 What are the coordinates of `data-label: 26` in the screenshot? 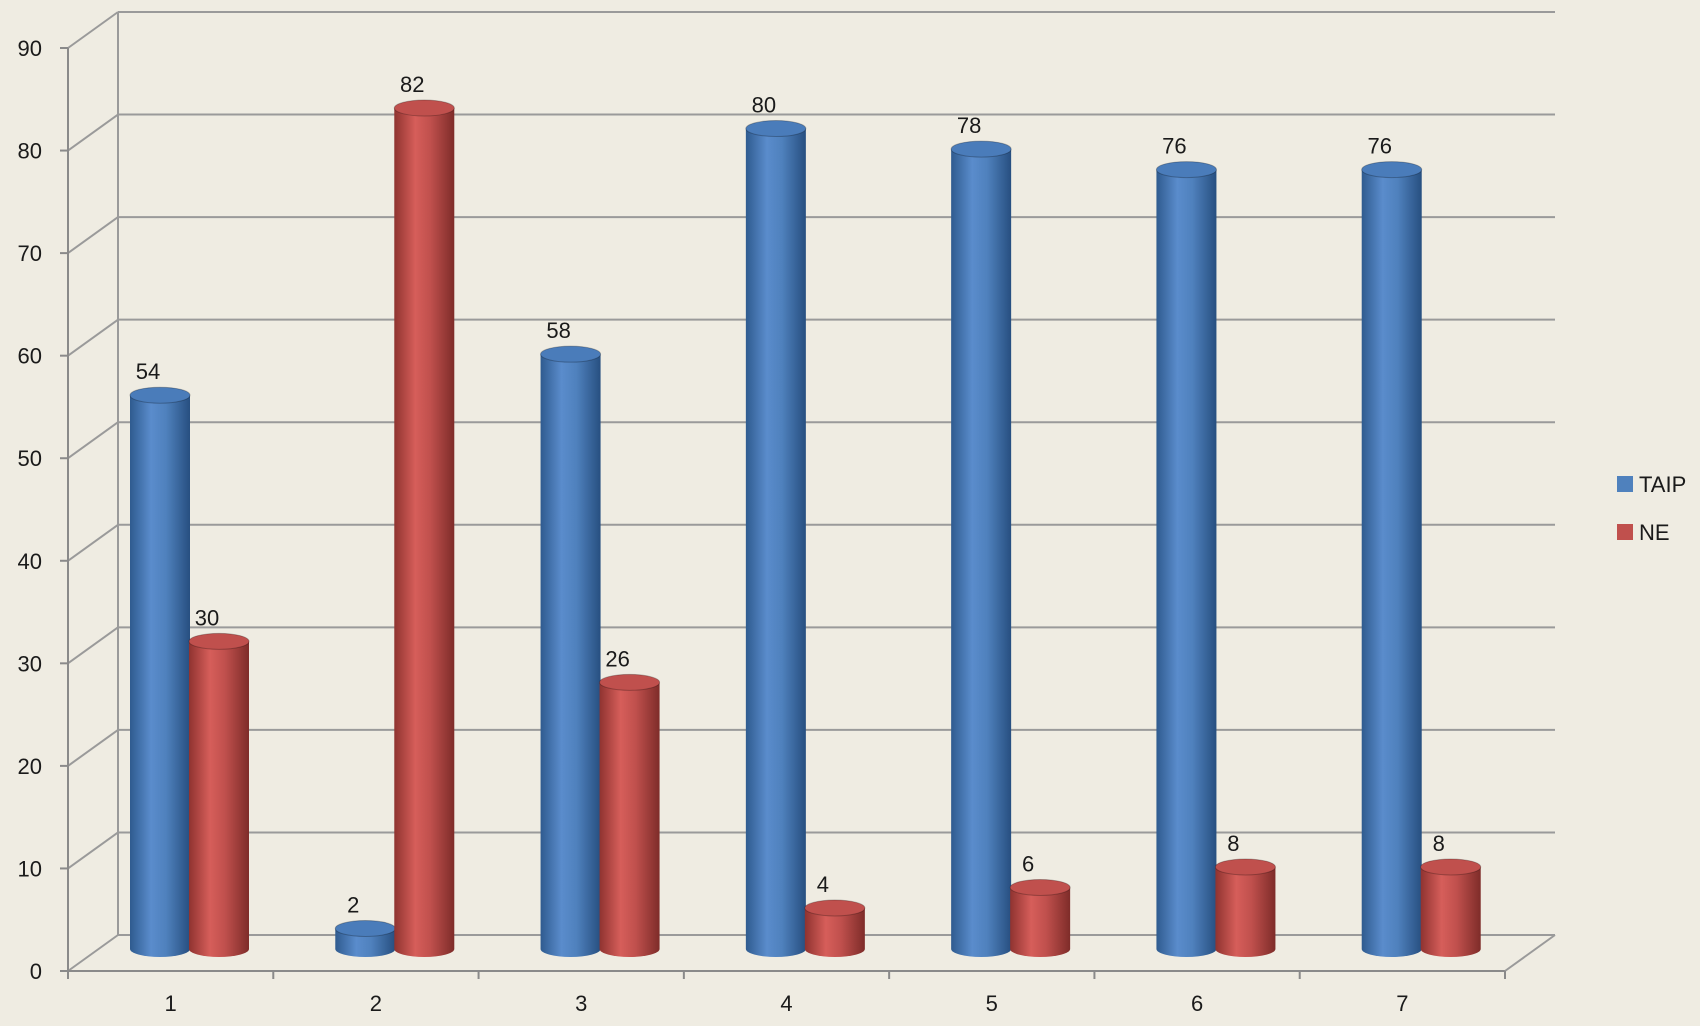 It's located at (617, 658).